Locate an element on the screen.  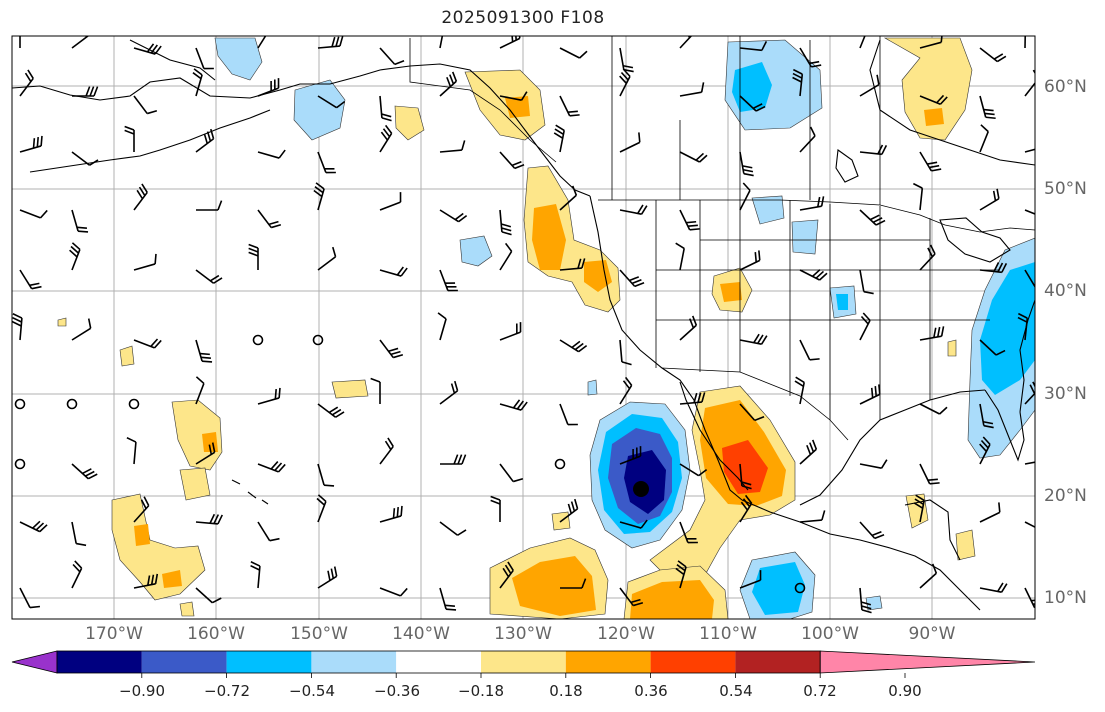
lon-label: 110°W is located at coordinates (728, 634).